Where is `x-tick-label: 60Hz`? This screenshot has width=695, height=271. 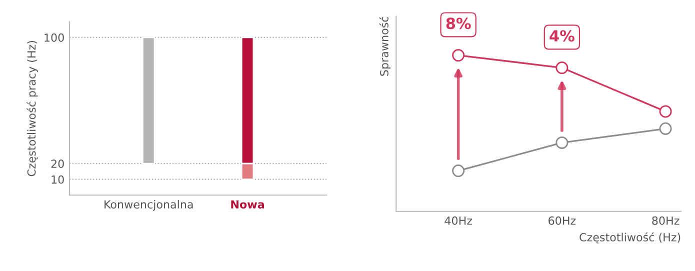 x-tick-label: 60Hz is located at coordinates (562, 220).